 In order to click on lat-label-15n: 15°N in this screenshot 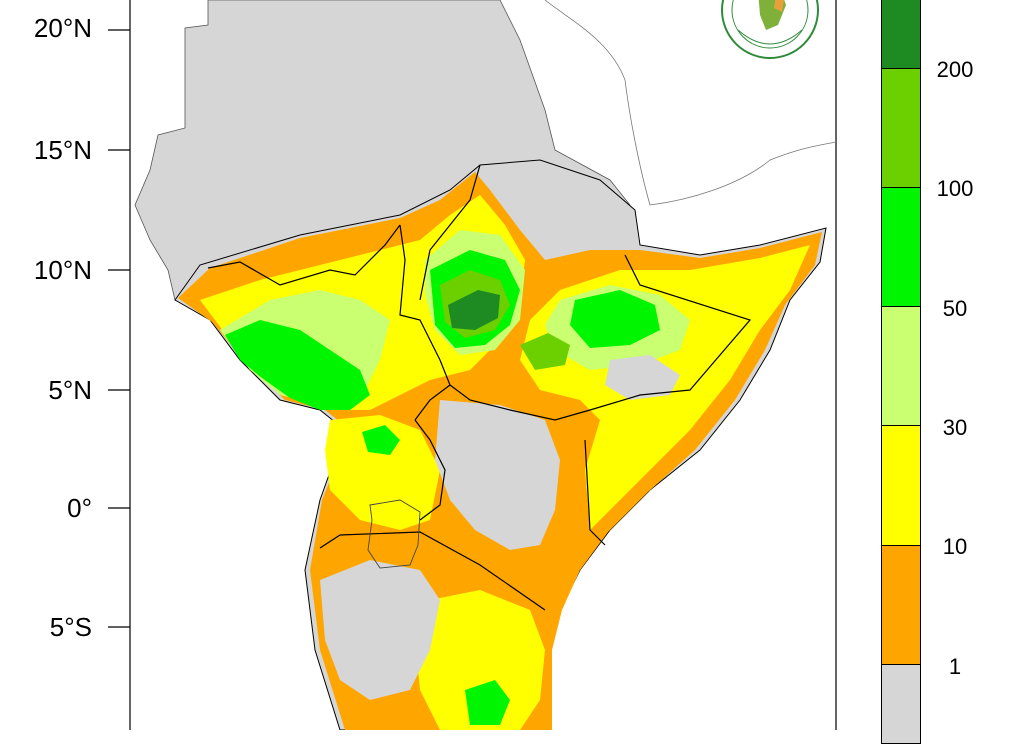, I will do `click(62, 150)`.